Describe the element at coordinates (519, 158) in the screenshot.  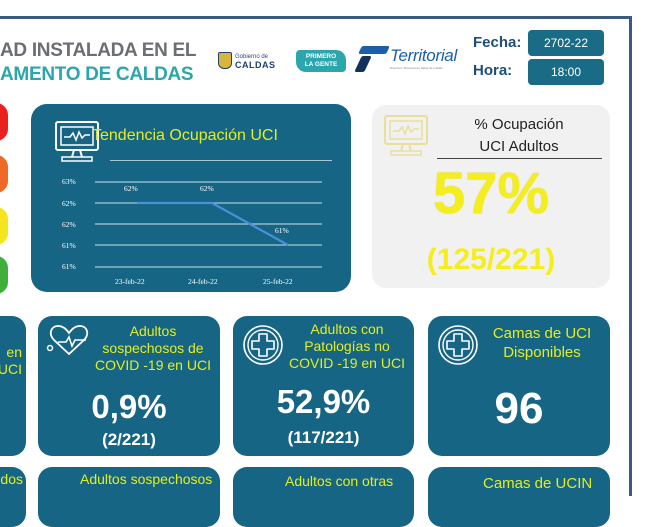
I see `occupancy-title-rule` at that location.